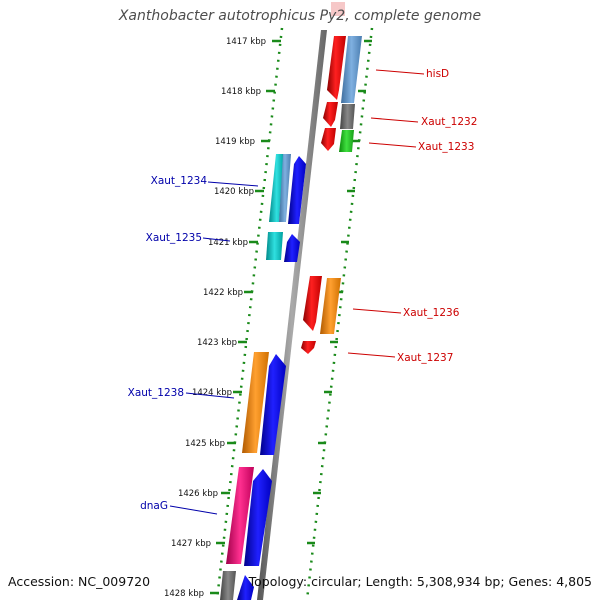 The image size is (600, 600). Describe the element at coordinates (346, 141) in the screenshot. I see `gene-xaut-1233-partner` at that location.